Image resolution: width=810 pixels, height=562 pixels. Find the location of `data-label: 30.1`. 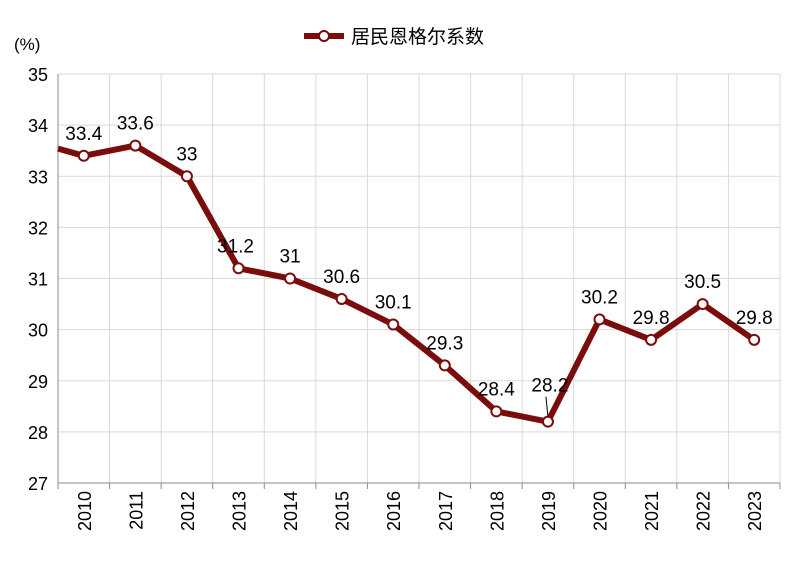

data-label: 30.1 is located at coordinates (393, 303).